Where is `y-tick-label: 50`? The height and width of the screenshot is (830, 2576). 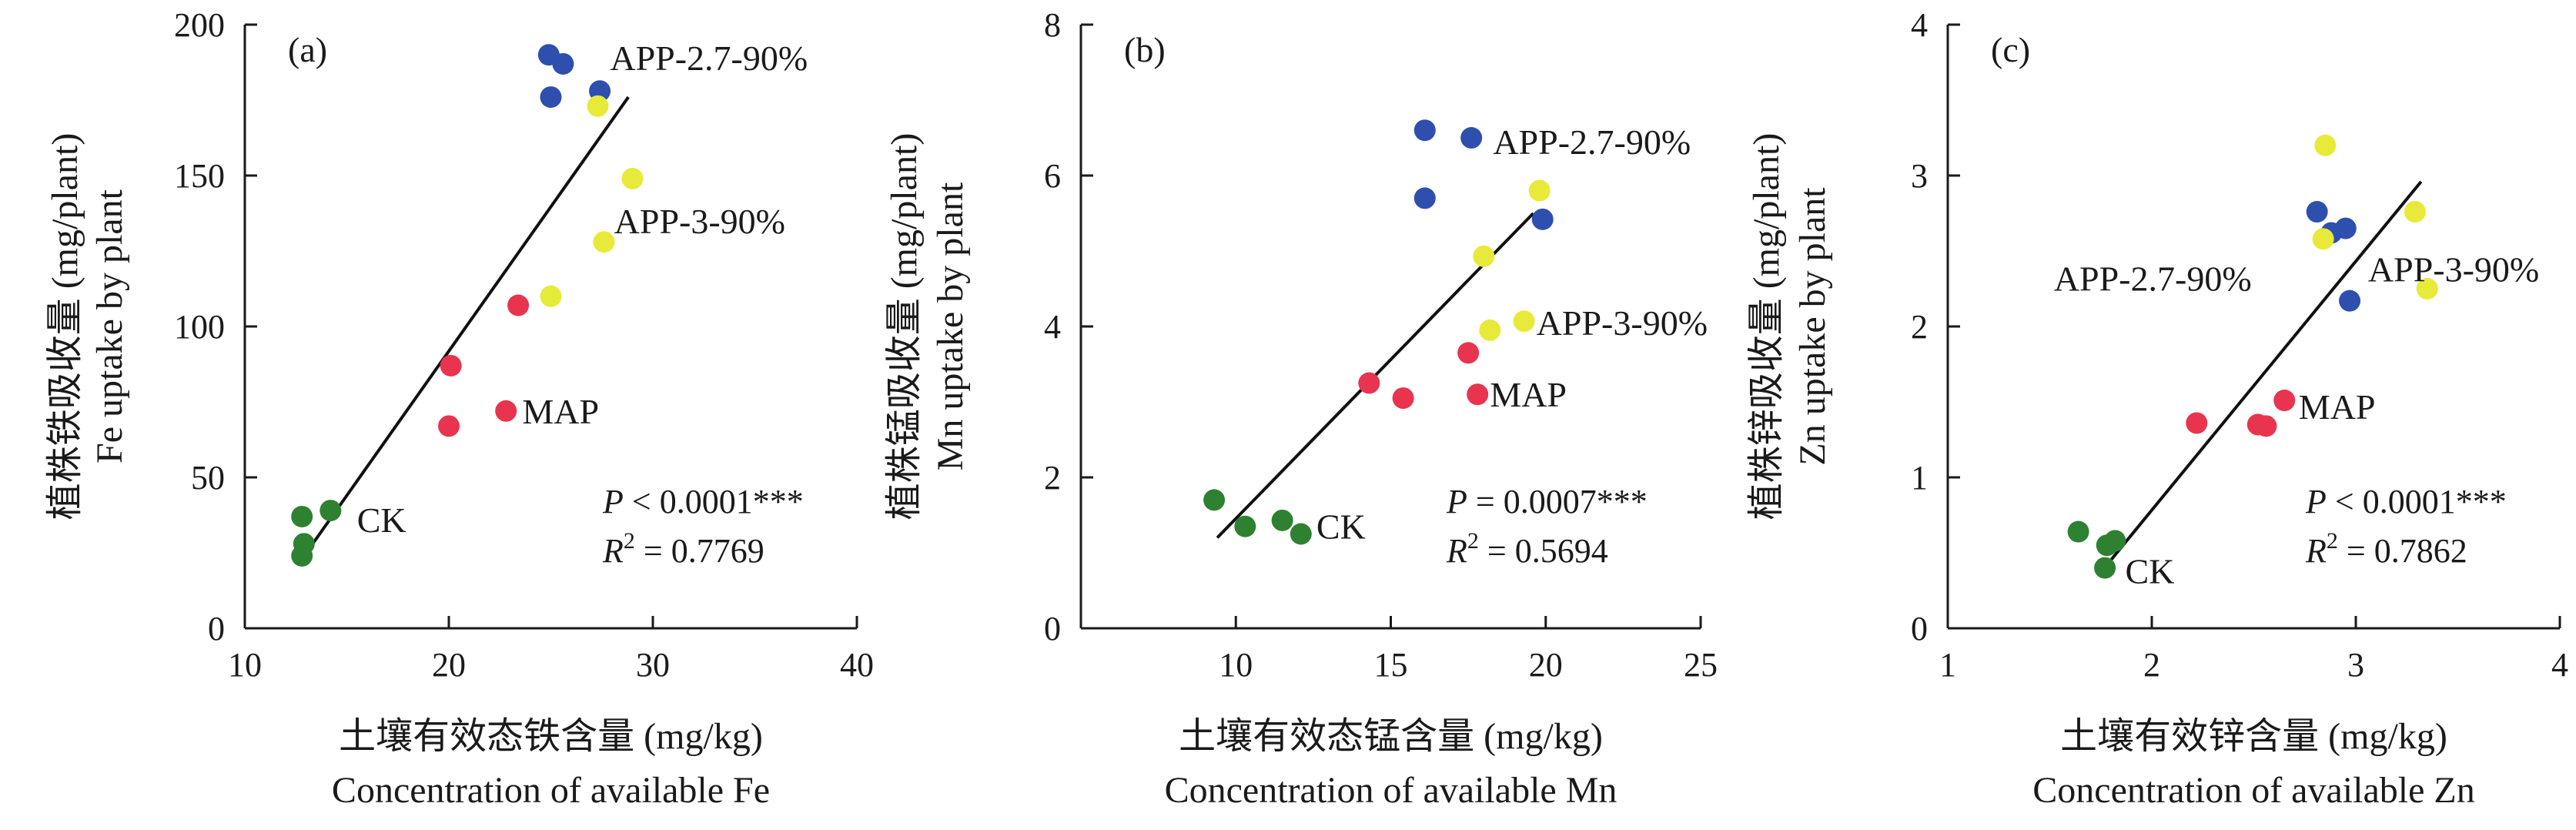 y-tick-label: 50 is located at coordinates (208, 478).